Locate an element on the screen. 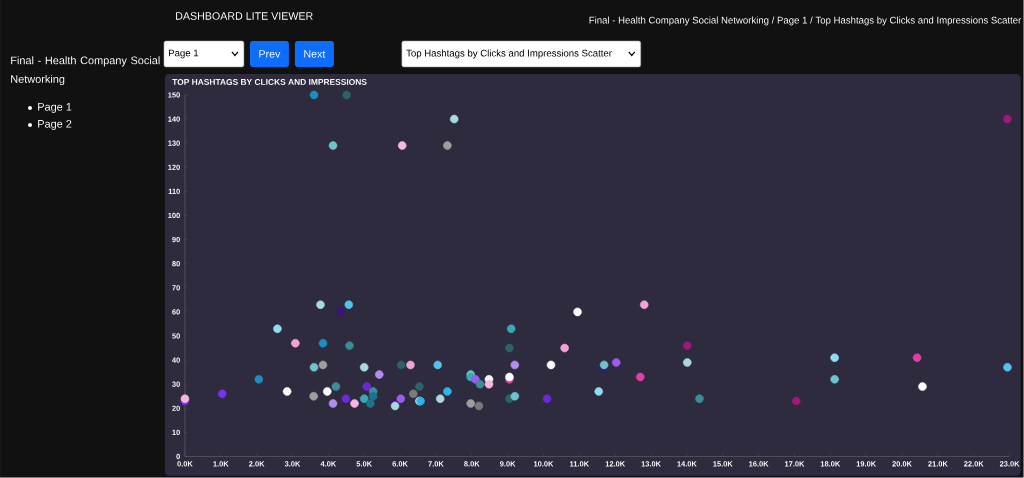  text: Final - Health Company Social Networking / Page 1 / Top Hashtags by Clicks and Impressions Scatter is located at coordinates (805, 21).